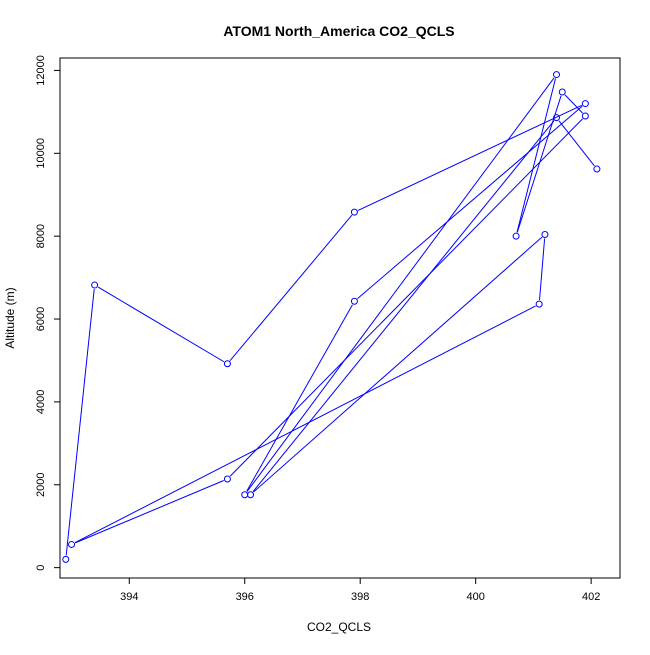 Image resolution: width=650 pixels, height=655 pixels. I want to click on x-axis: 394 396 398 400 402, so click(360, 590).